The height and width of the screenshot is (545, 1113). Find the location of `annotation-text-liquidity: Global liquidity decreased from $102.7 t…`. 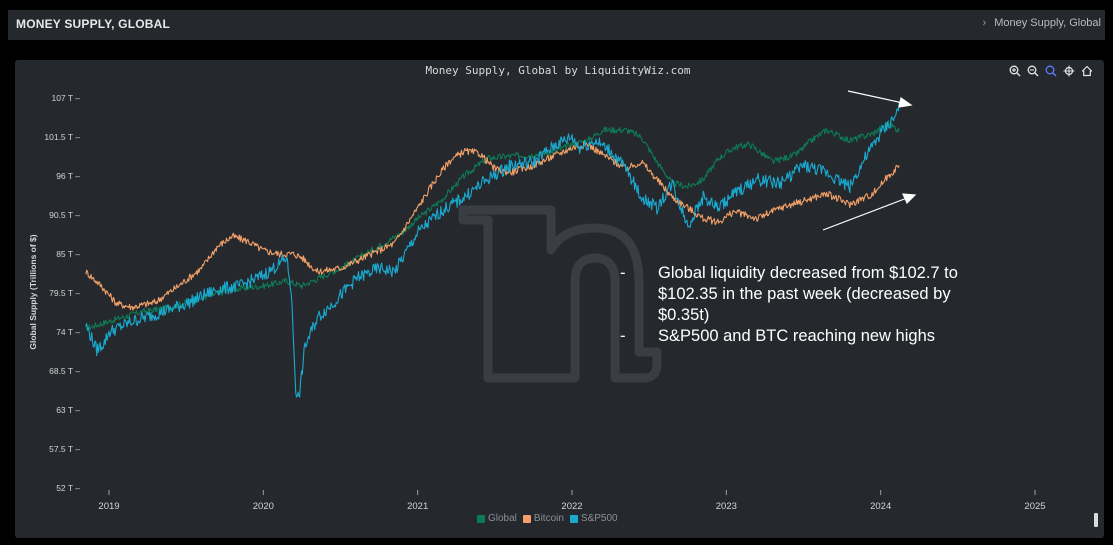

annotation-text-liquidity: Global liquidity decreased from $102.7 t… is located at coordinates (808, 294).